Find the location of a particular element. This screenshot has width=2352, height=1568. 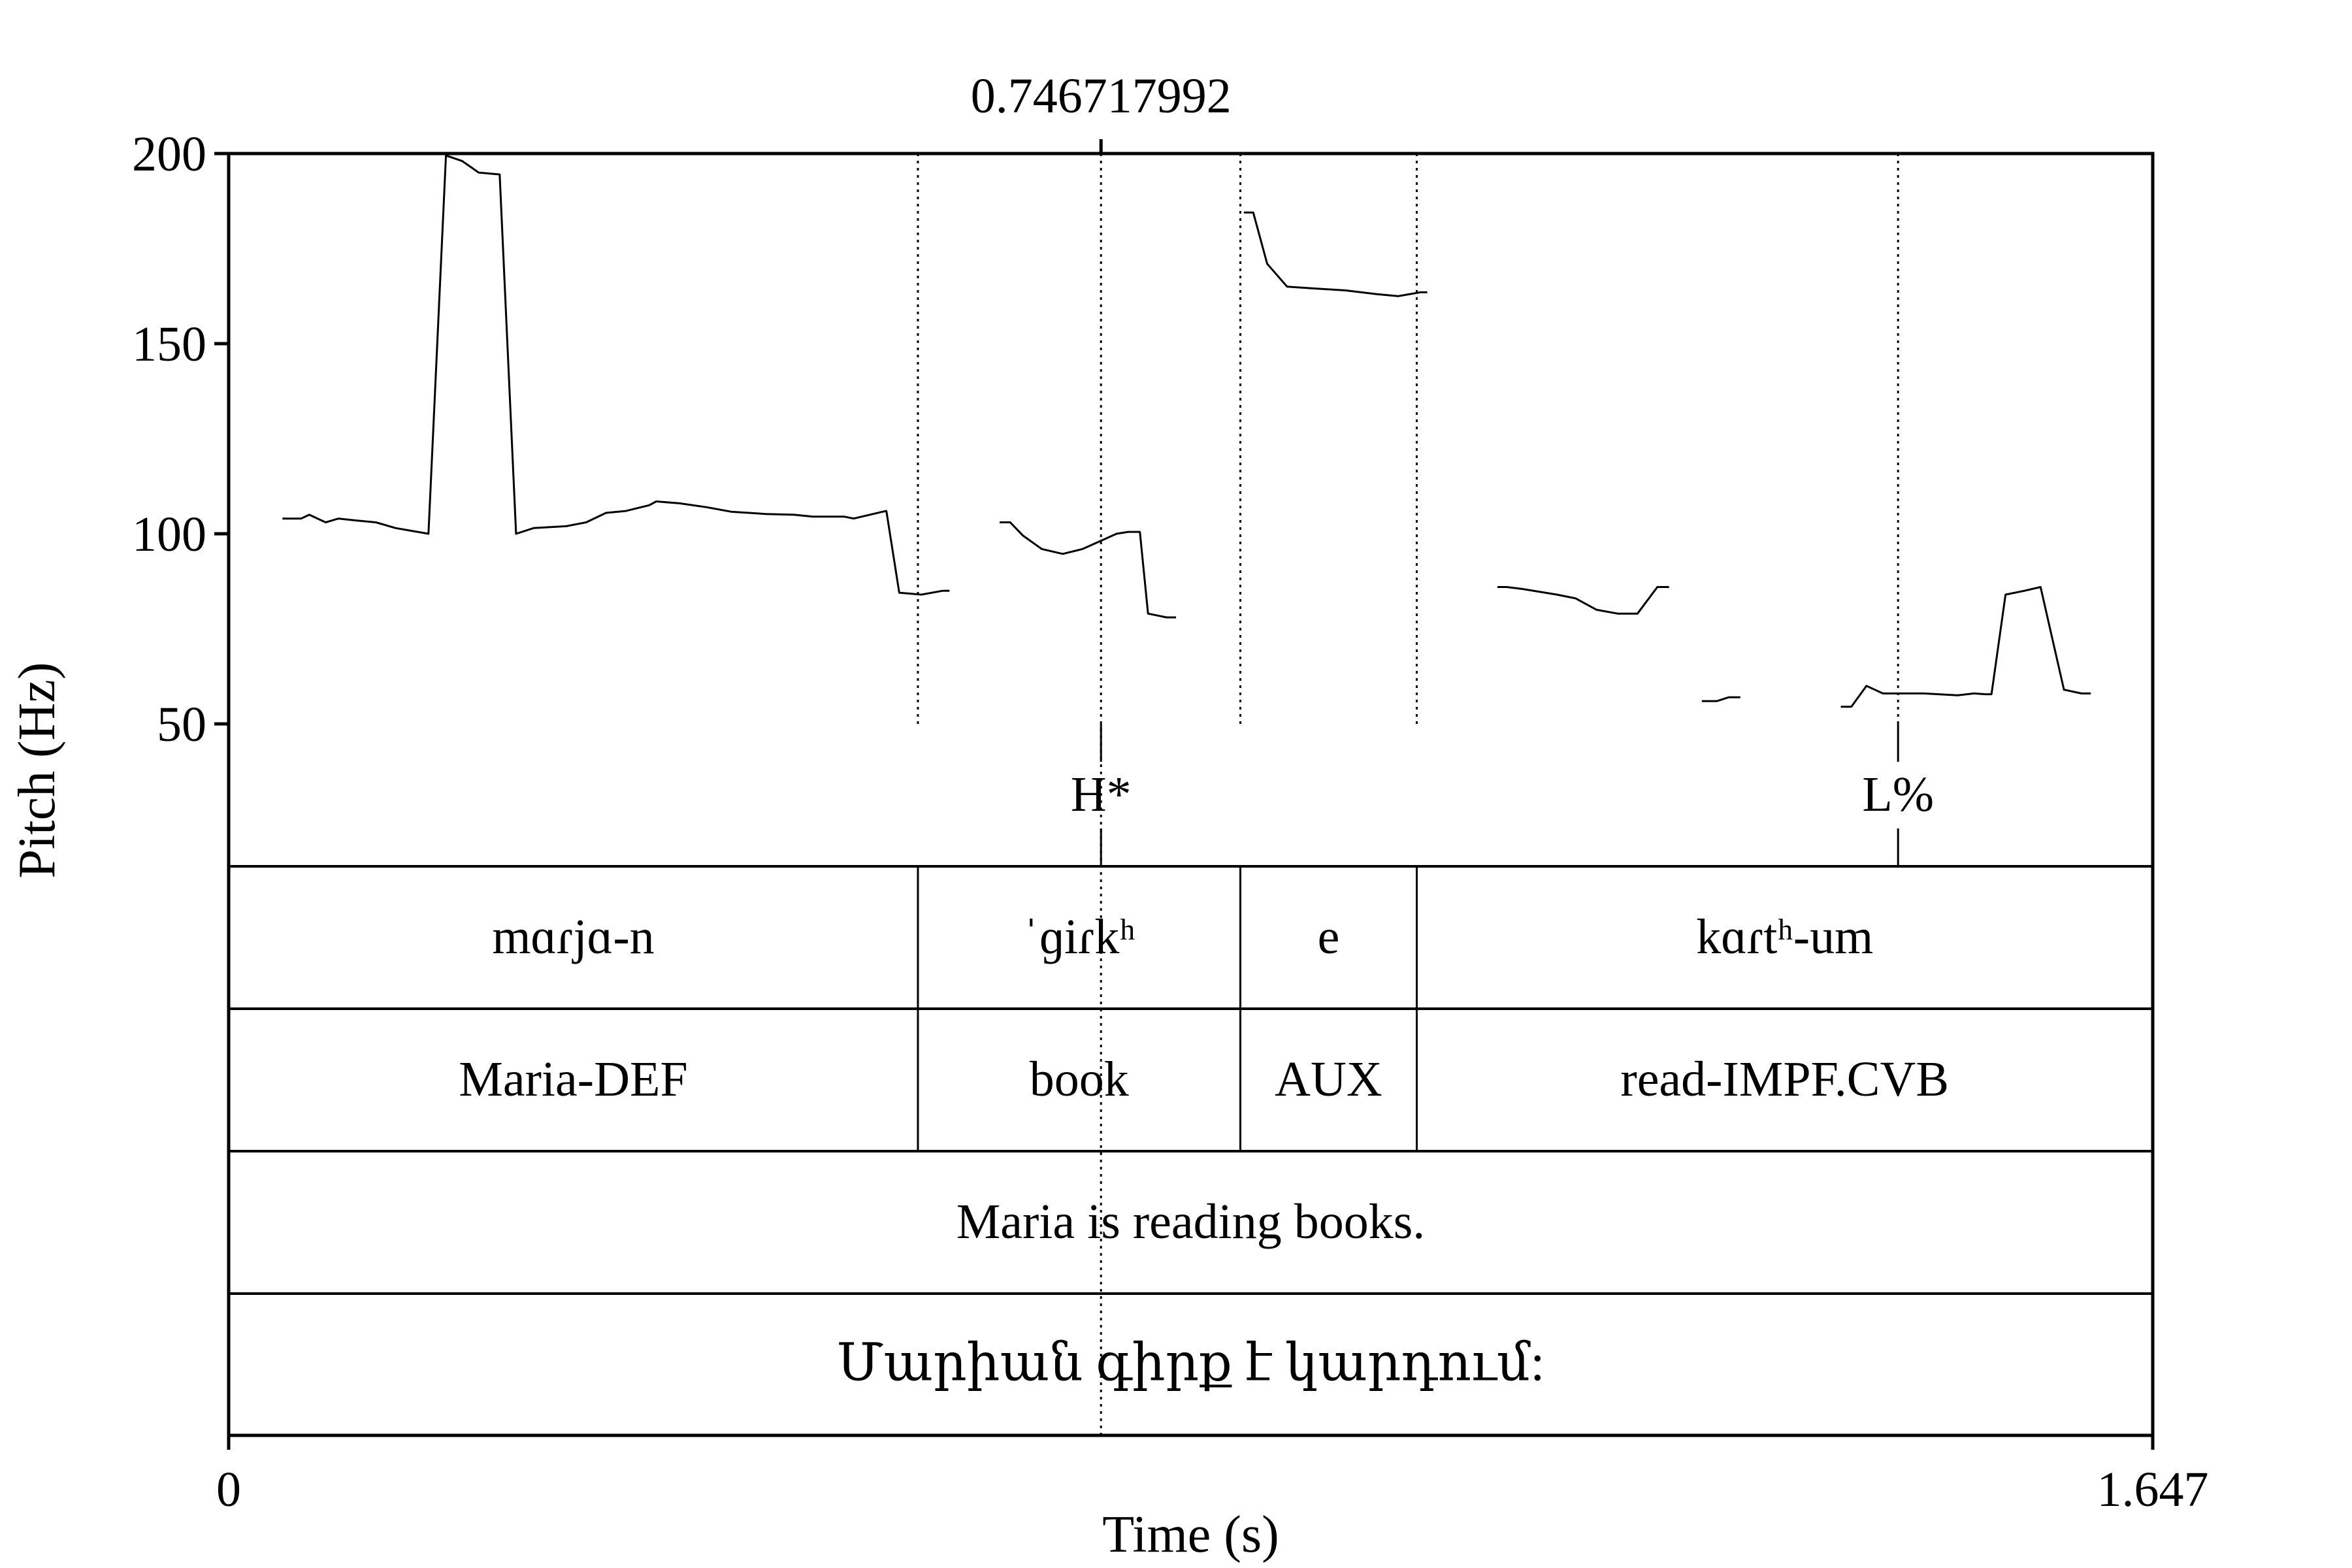

y-axis-label: Pitch (Hz) is located at coordinates (37, 770).